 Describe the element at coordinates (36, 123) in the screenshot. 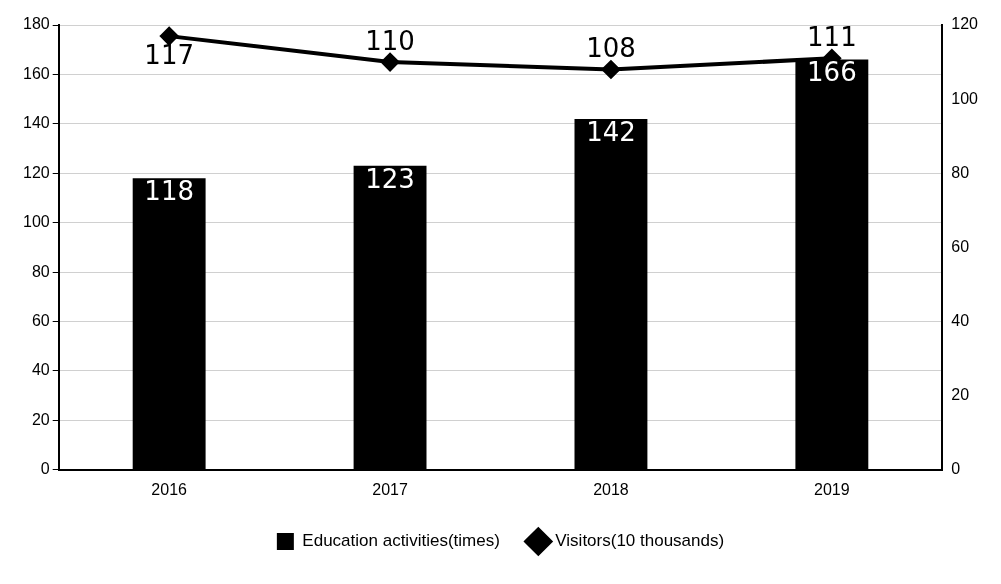

I see `y-tick-label: 140` at that location.